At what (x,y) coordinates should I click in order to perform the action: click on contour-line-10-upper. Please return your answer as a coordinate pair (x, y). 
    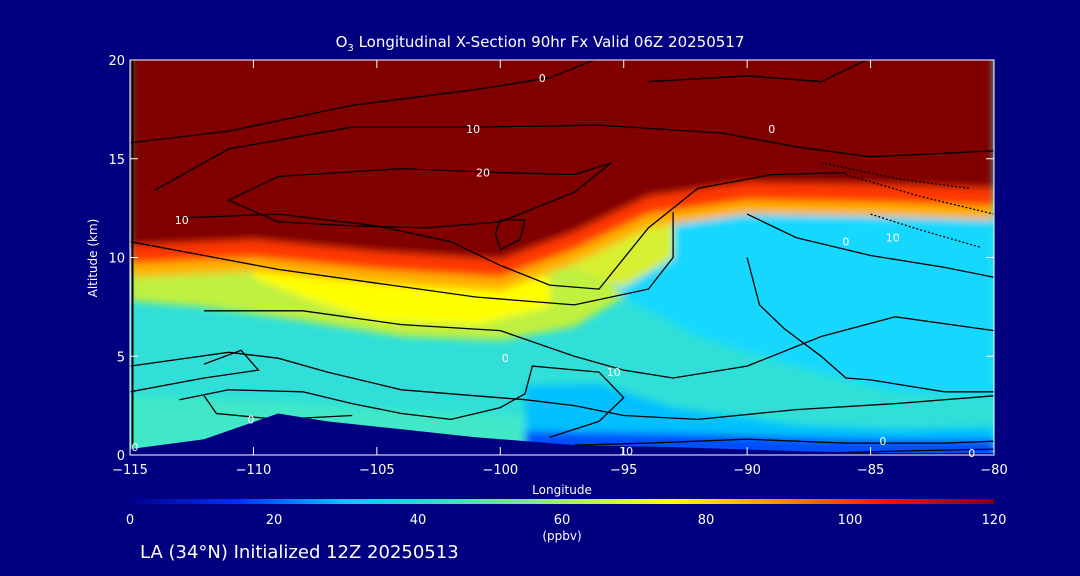
    Looking at the image, I should click on (574, 157).